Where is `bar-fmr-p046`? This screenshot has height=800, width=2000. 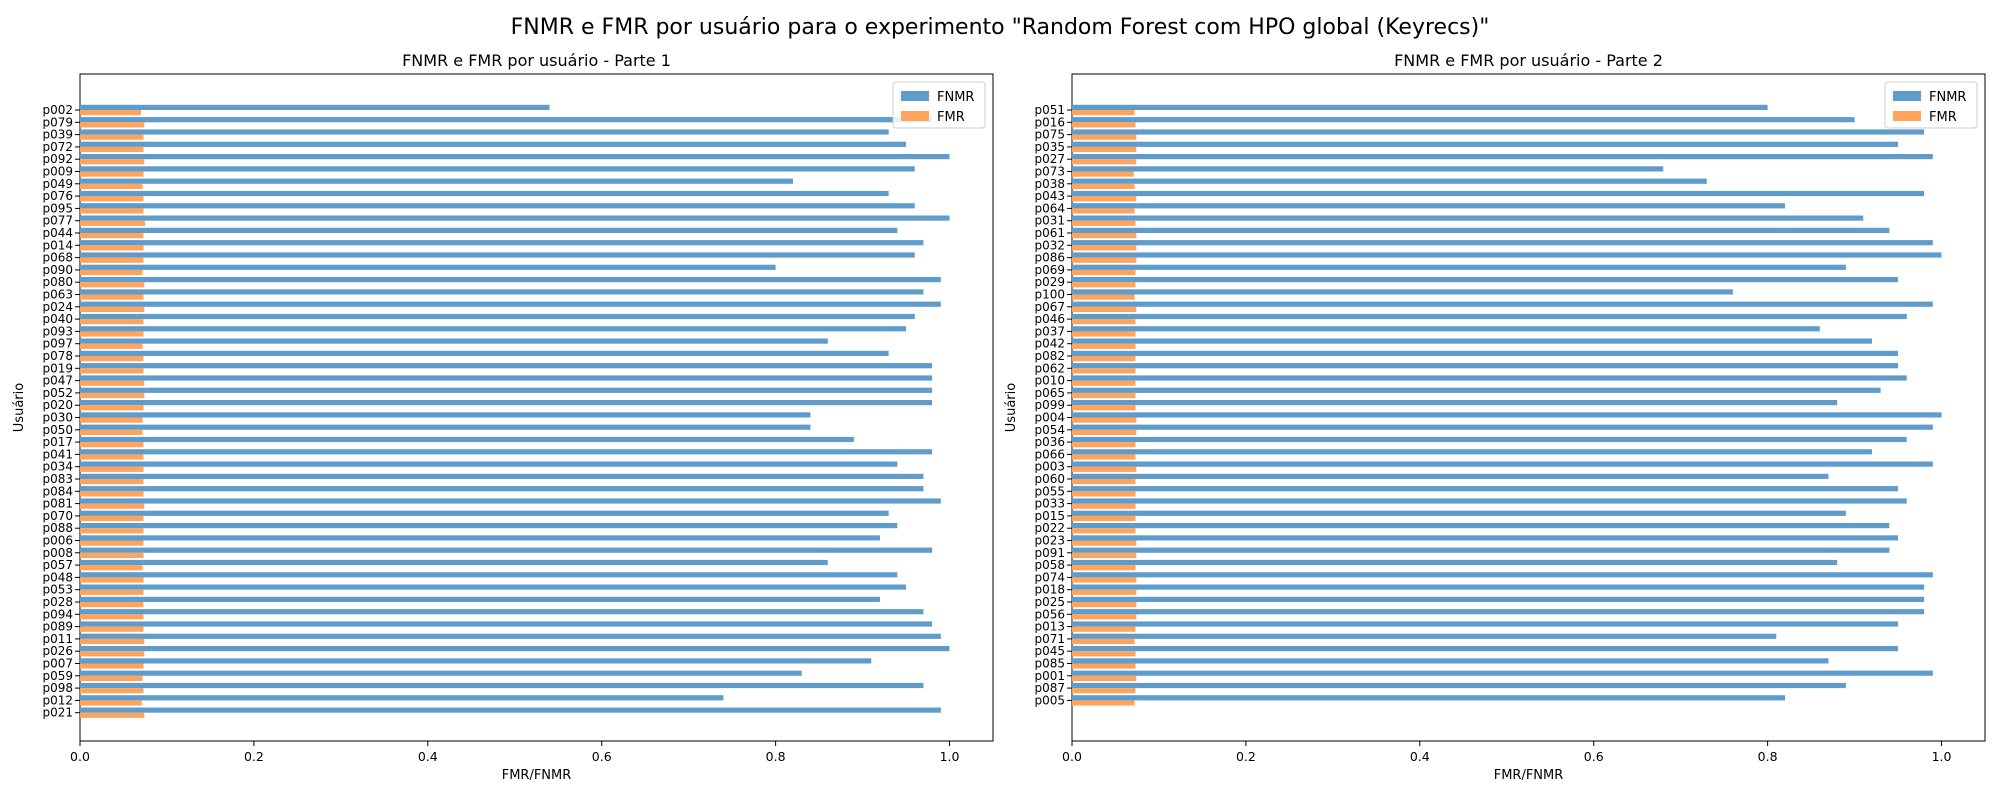 bar-fmr-p046 is located at coordinates (1104, 322).